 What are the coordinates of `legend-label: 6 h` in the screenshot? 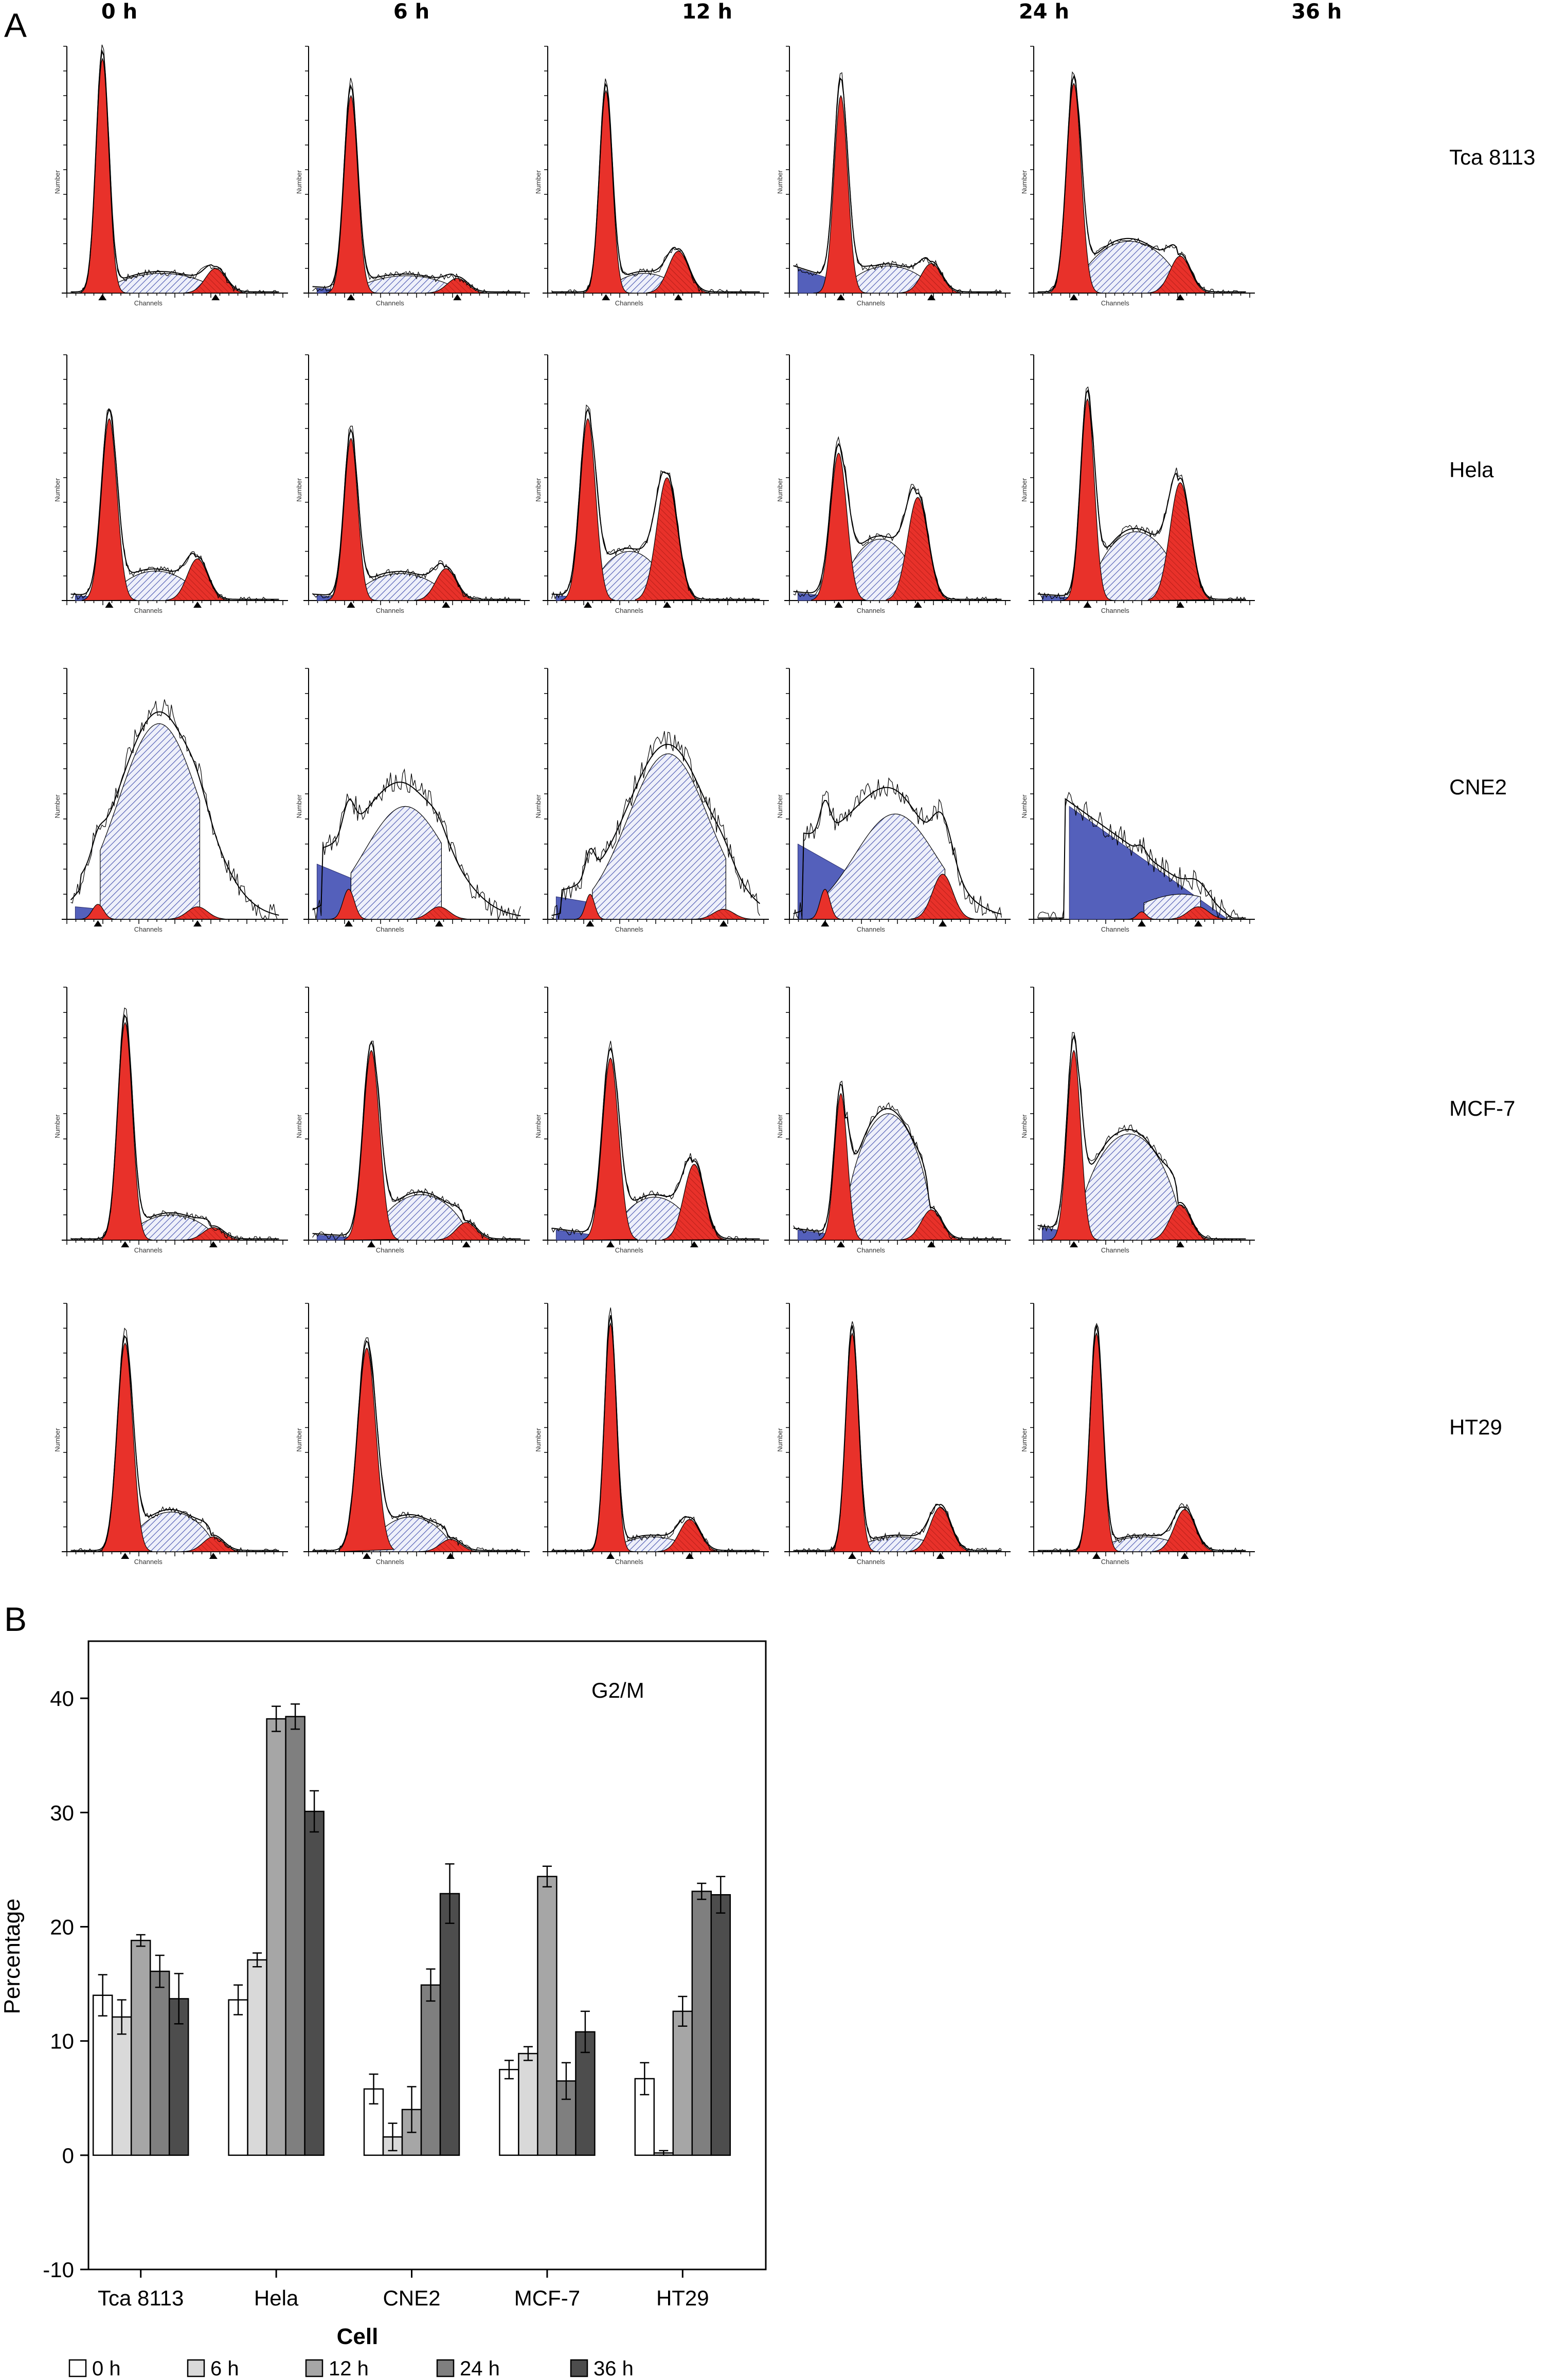 It's located at (224, 2368).